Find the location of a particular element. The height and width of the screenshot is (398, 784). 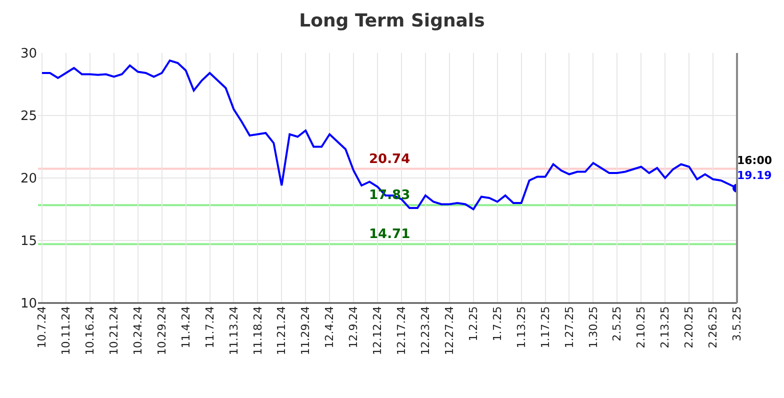

x-tick-label: 1.27.25 is located at coordinates (569, 327).